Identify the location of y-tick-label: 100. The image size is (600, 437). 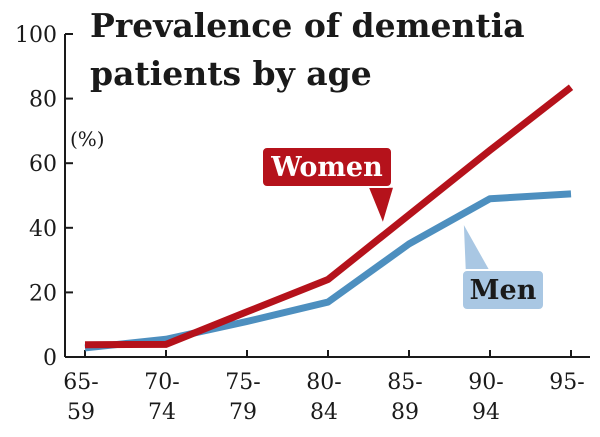
(36, 35).